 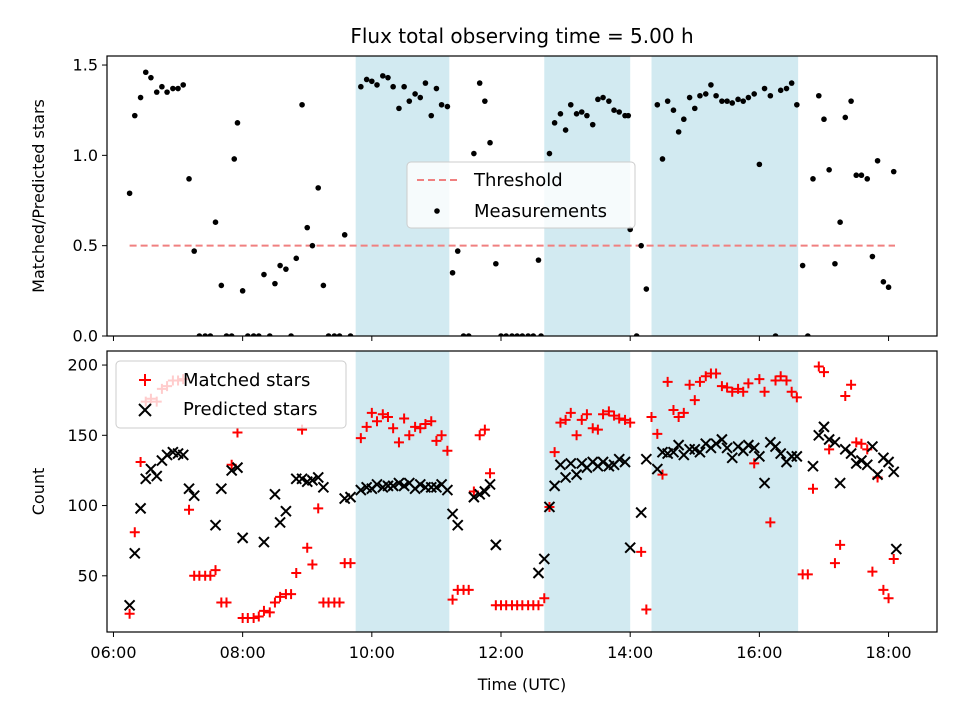 I want to click on y-tick-label: 200, so click(x=82, y=365).